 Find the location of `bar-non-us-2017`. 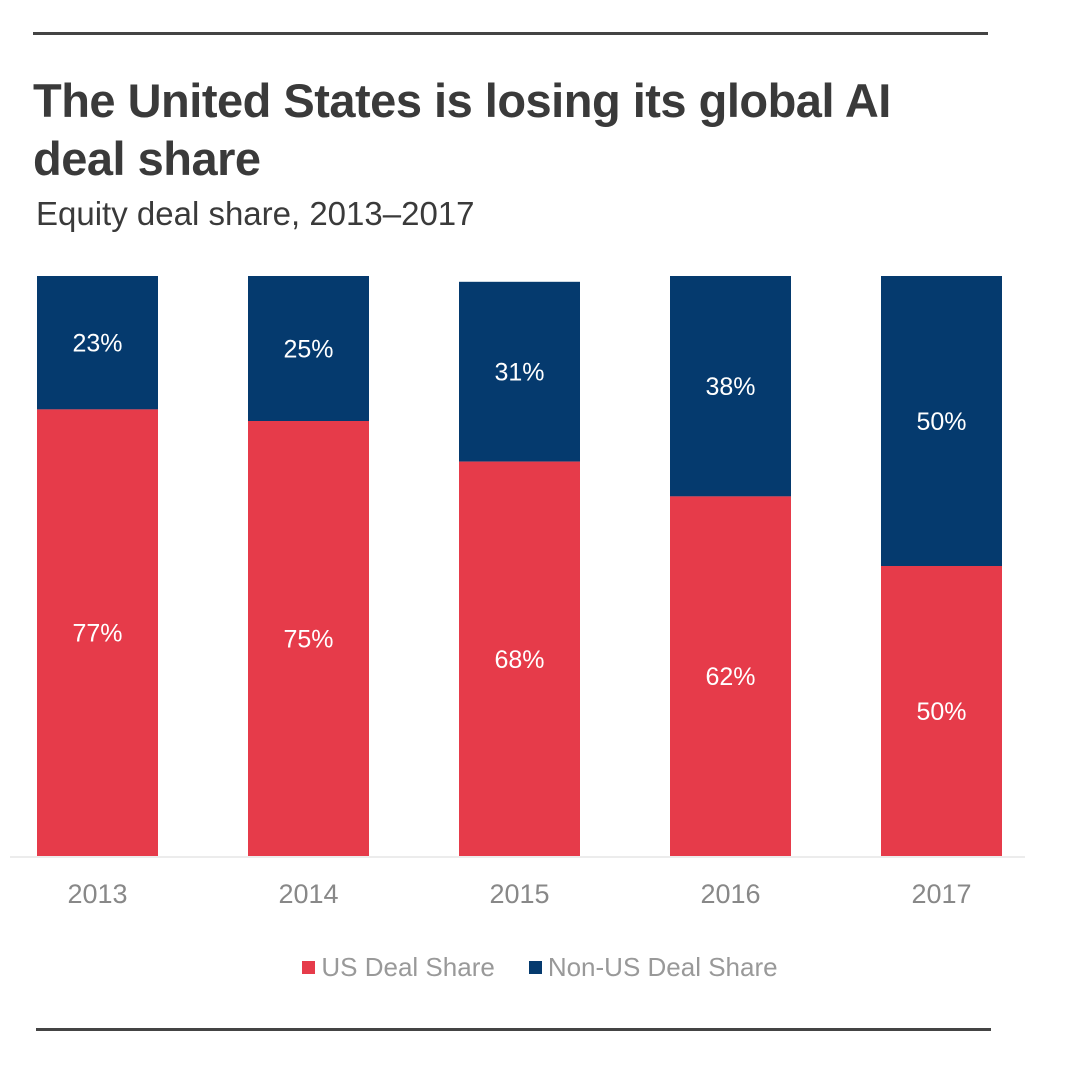

bar-non-us-2017 is located at coordinates (941, 421).